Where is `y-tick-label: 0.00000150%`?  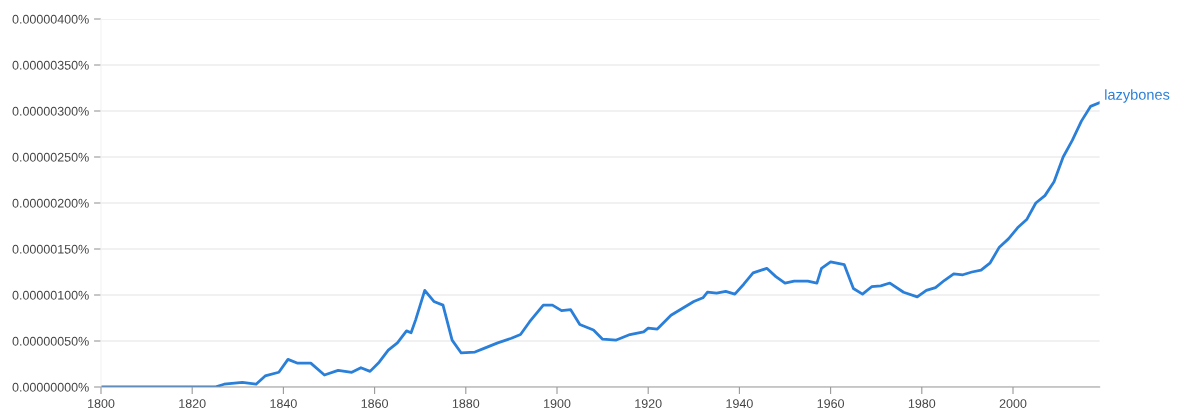 y-tick-label: 0.00000150% is located at coordinates (50, 249).